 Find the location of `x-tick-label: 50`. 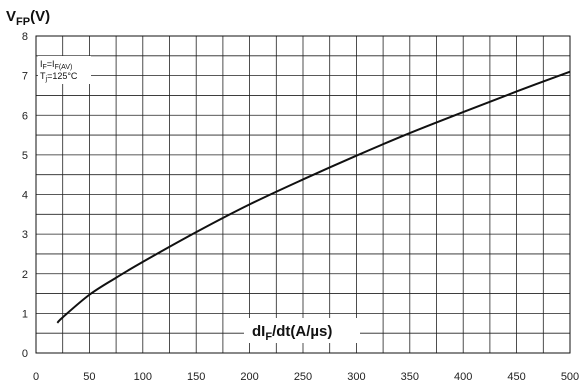

x-tick-label: 50 is located at coordinates (89, 377).